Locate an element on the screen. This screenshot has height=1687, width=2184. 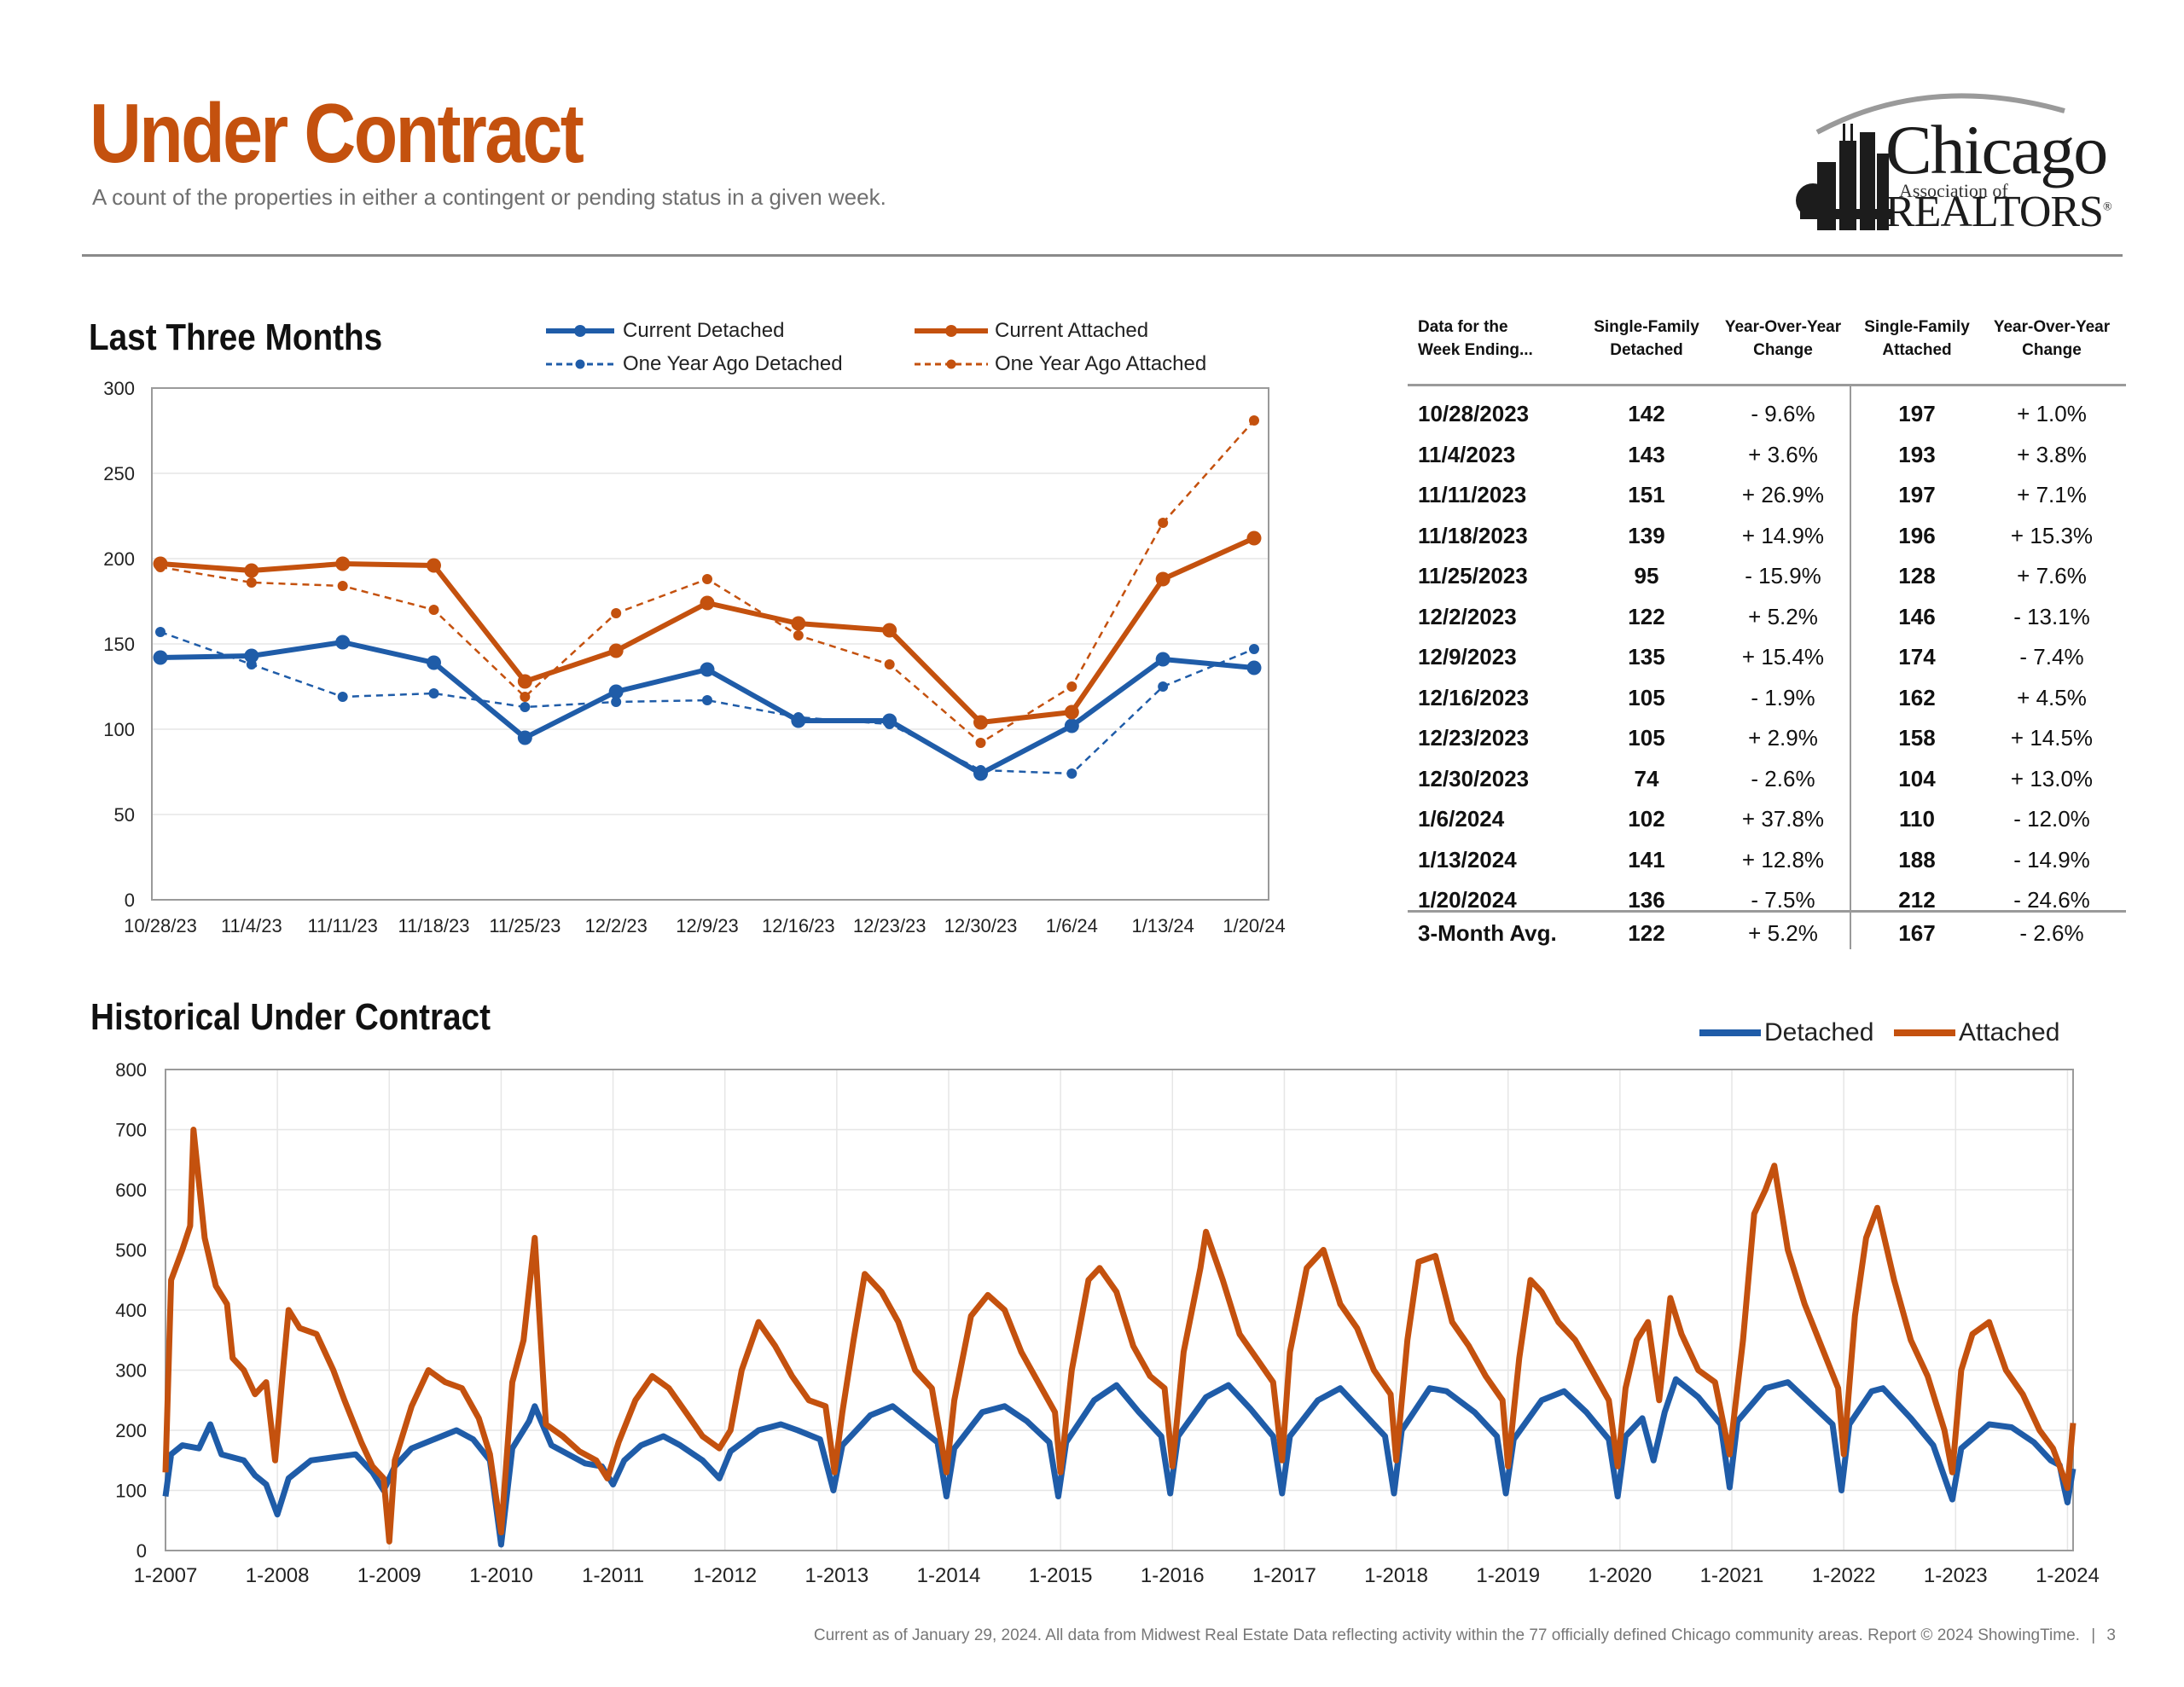
chicago-realtors-logo: Chicago Association of REALTORS® is located at coordinates (1953, 162).